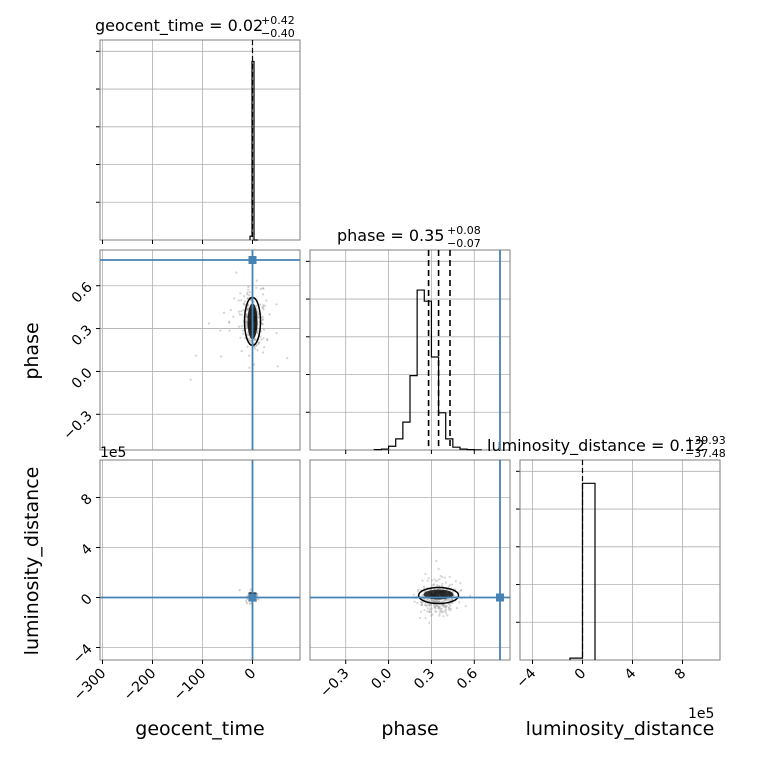 This screenshot has height=760, width=760. I want to click on hist-luminosity-distance-frame, so click(620, 560).